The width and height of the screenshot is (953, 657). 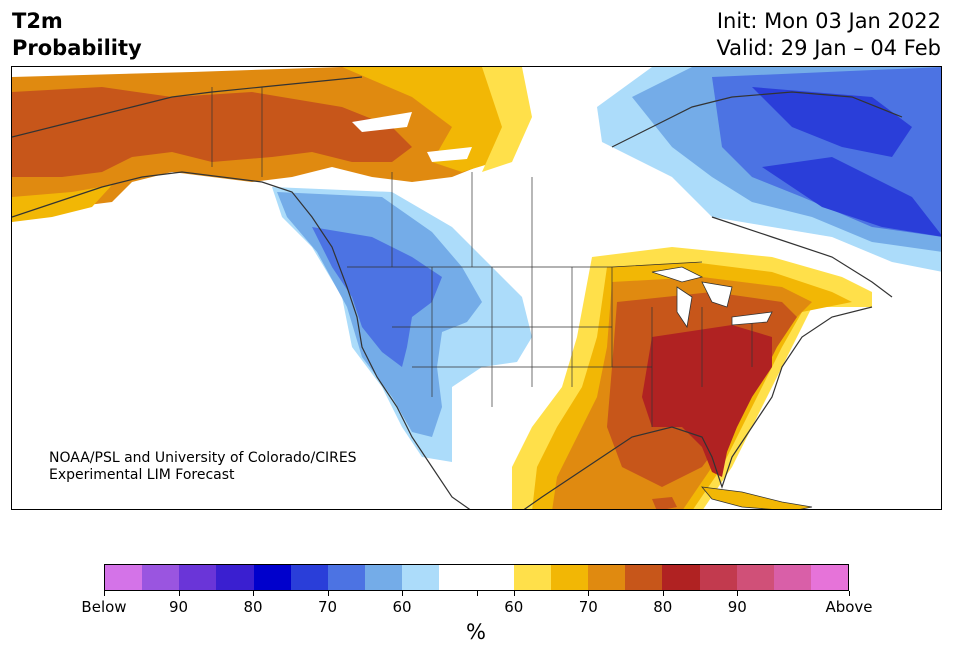 I want to click on colorbar-tick-label: Above, so click(x=849, y=607).